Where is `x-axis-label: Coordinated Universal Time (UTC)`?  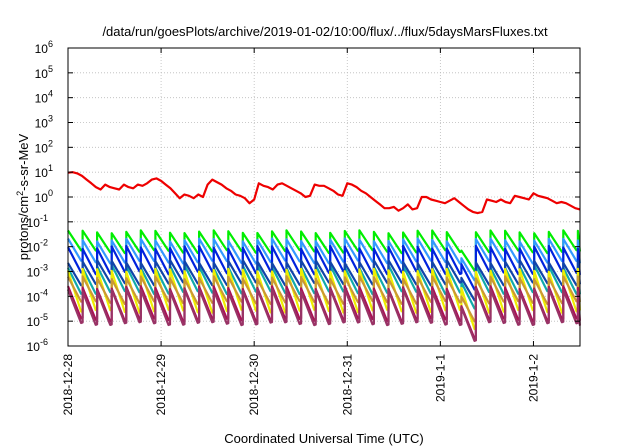
x-axis-label: Coordinated Universal Time (UTC) is located at coordinates (323, 438).